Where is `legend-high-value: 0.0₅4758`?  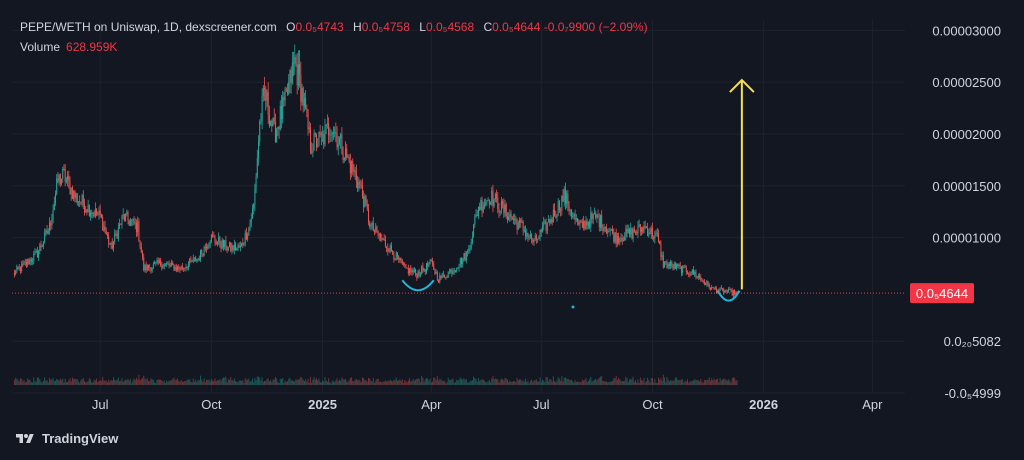 legend-high-value: 0.0₅4758 is located at coordinates (385, 27).